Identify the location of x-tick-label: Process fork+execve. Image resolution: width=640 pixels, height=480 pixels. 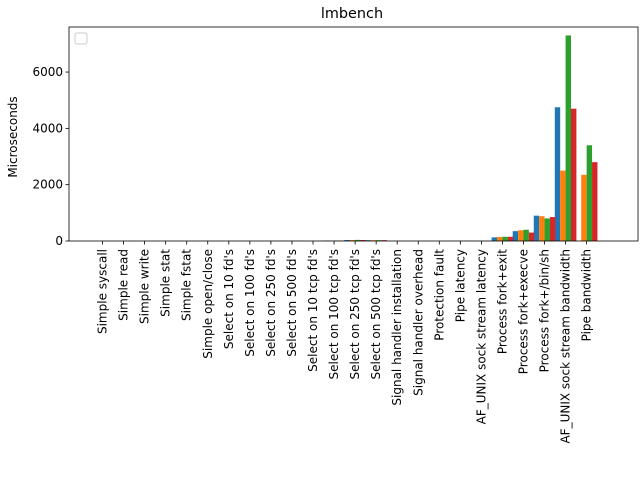
(524, 311).